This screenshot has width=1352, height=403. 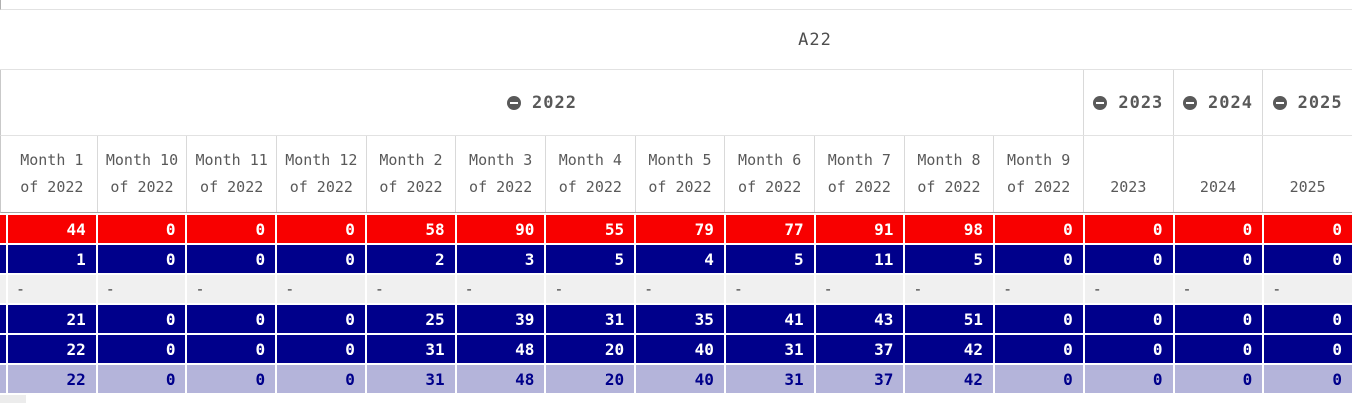 I want to click on table-row: ---------------, so click(x=676, y=289).